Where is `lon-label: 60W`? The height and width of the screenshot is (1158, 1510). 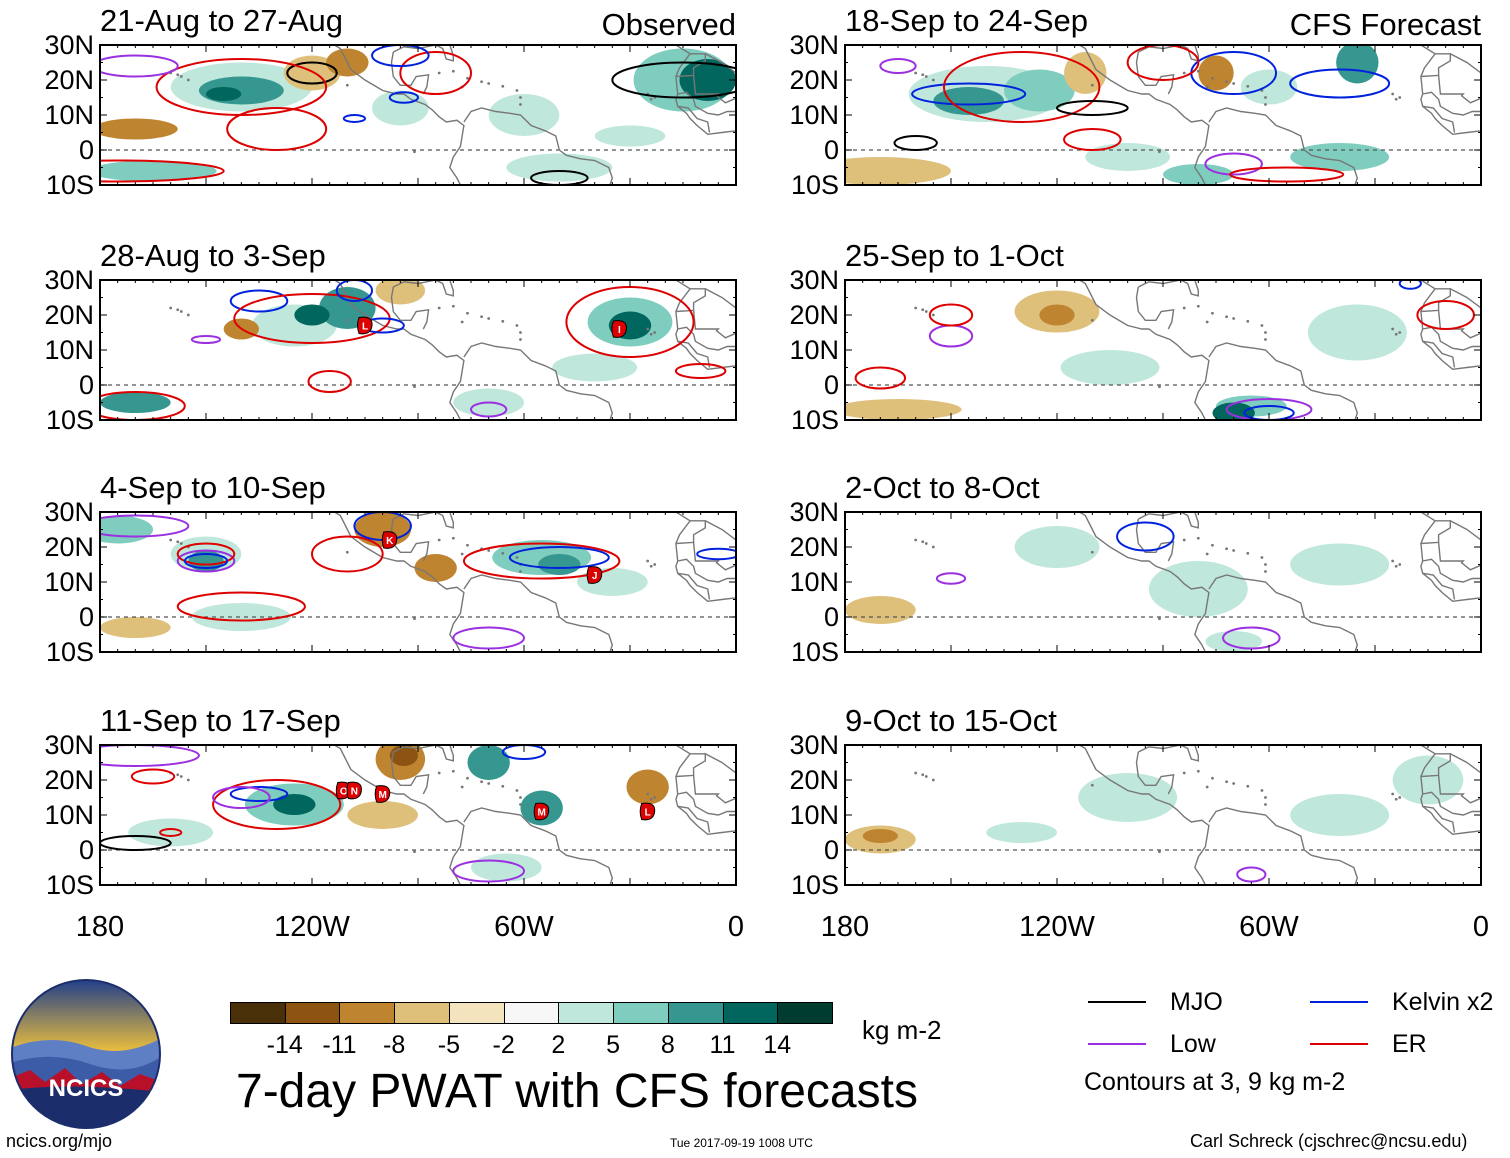
lon-label: 60W is located at coordinates (1269, 927).